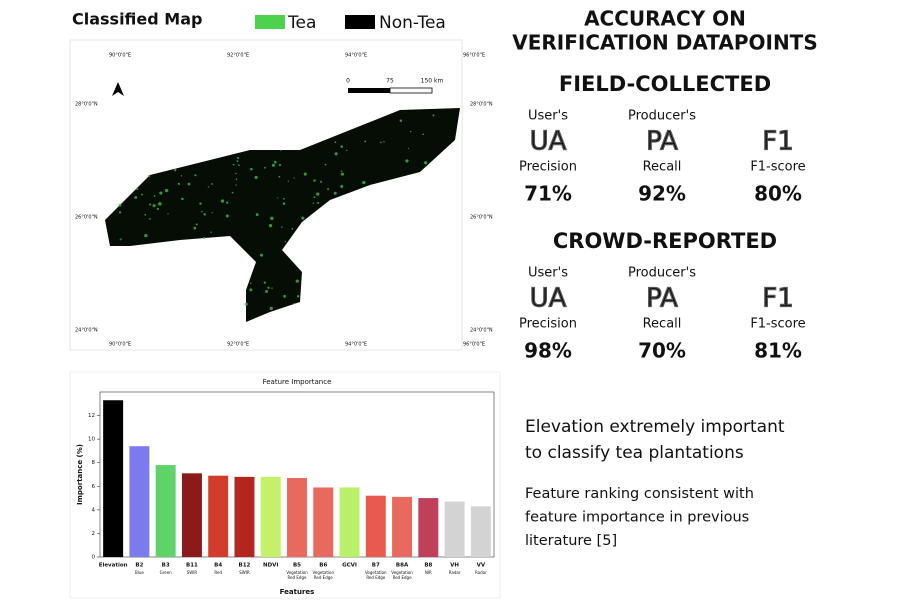 This screenshot has height=600, width=900. I want to click on note-line: feature importance in previous, so click(637, 518).